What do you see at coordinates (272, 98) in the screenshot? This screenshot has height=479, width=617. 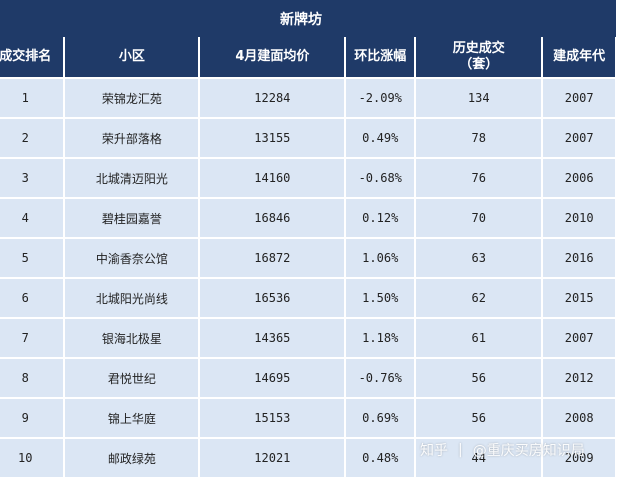 I see `price-cell: 12284` at bounding box center [272, 98].